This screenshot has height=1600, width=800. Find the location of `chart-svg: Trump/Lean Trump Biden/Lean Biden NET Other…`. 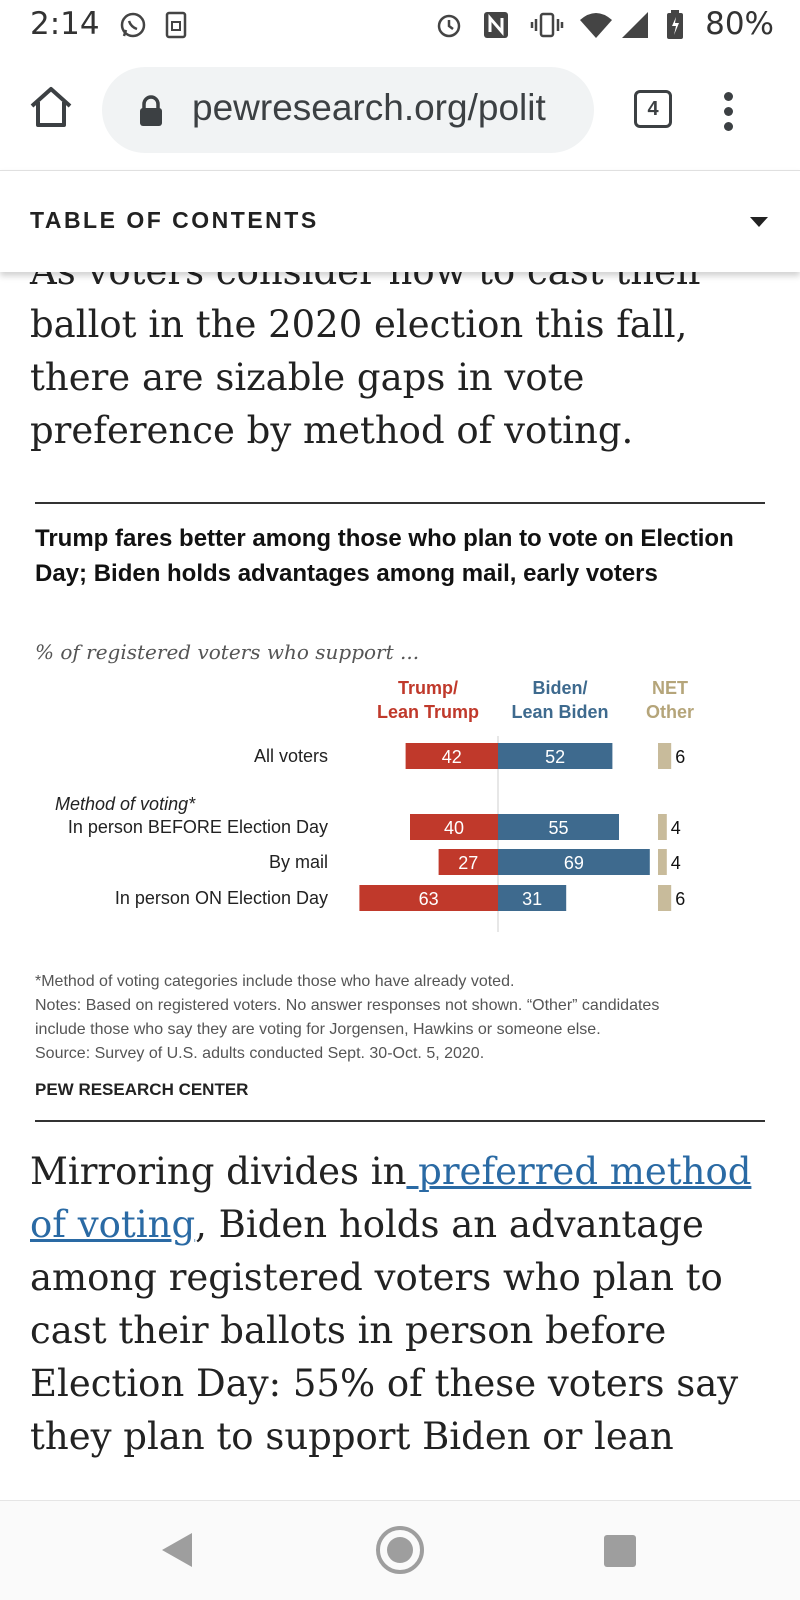

chart-svg: Trump/Lean Trump Biden/Lean Biden NET Other… is located at coordinates (374, 805).